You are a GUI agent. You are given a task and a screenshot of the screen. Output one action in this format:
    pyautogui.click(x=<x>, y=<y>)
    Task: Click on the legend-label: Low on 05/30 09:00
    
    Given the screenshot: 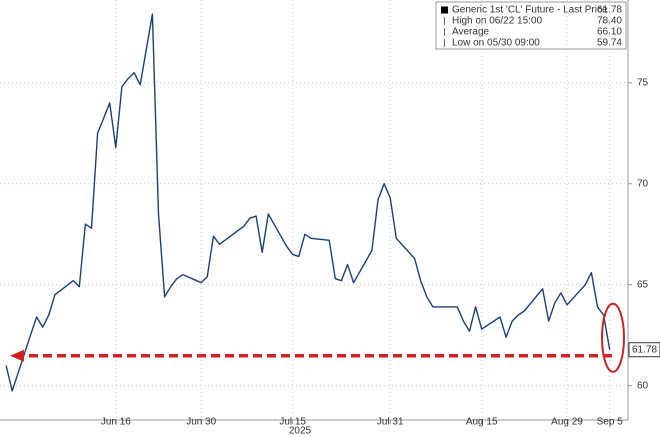 What is the action you would take?
    pyautogui.click(x=496, y=43)
    